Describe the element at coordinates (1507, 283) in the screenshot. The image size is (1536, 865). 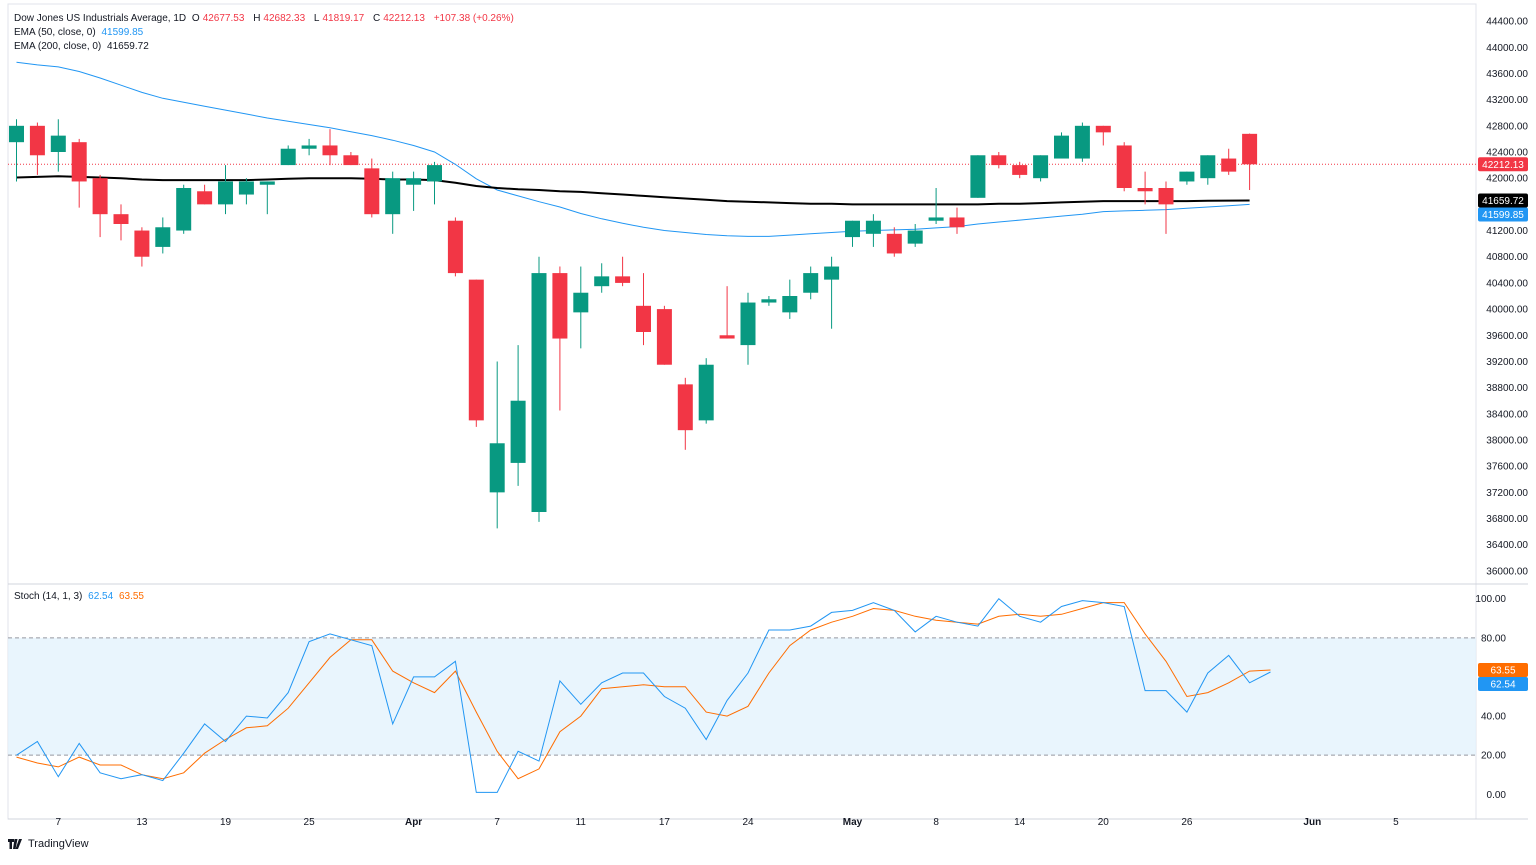
I see `price-axis-tick: 40400.00` at that location.